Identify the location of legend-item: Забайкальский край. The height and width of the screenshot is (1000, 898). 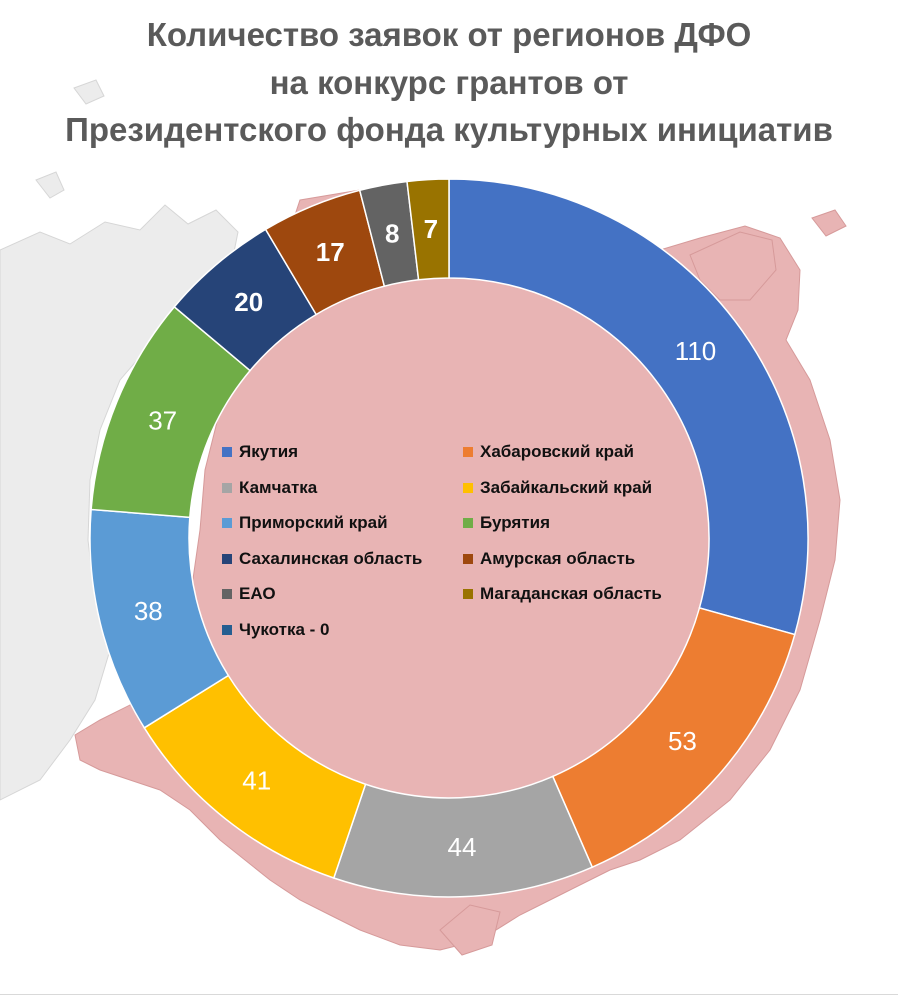
(557, 488).